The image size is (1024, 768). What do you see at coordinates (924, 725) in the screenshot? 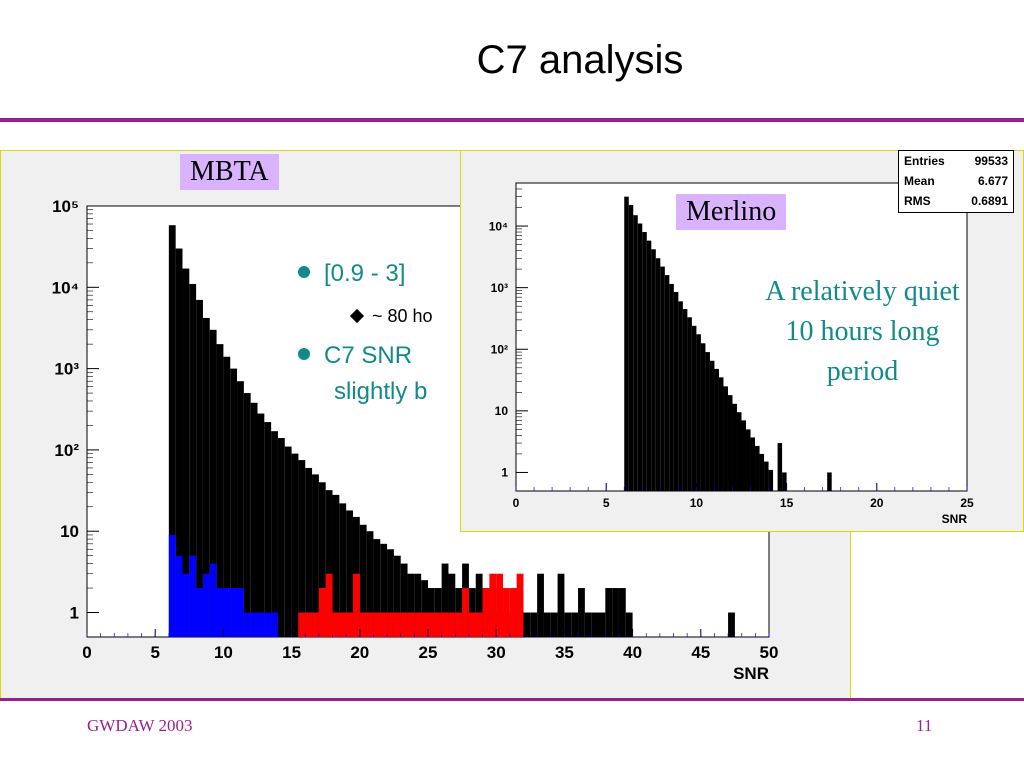
I see `page-number: 11` at bounding box center [924, 725].